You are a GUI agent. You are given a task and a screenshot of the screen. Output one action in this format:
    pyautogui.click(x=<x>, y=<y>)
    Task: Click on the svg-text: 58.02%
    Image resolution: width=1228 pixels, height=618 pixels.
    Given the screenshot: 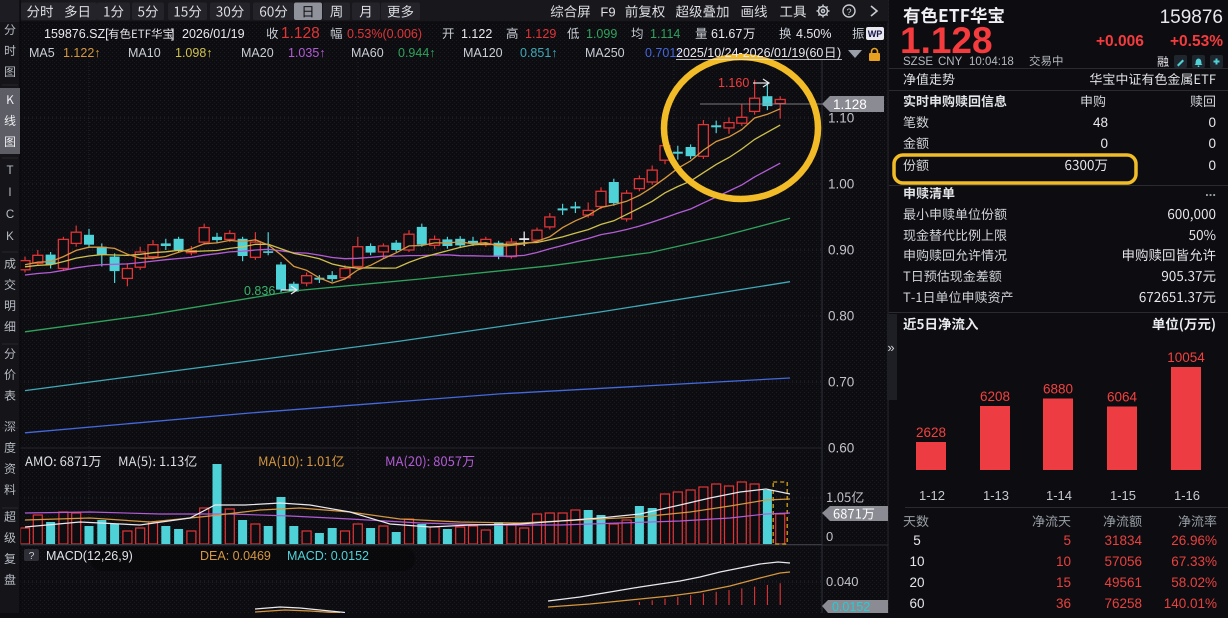 What is the action you would take?
    pyautogui.click(x=1194, y=582)
    